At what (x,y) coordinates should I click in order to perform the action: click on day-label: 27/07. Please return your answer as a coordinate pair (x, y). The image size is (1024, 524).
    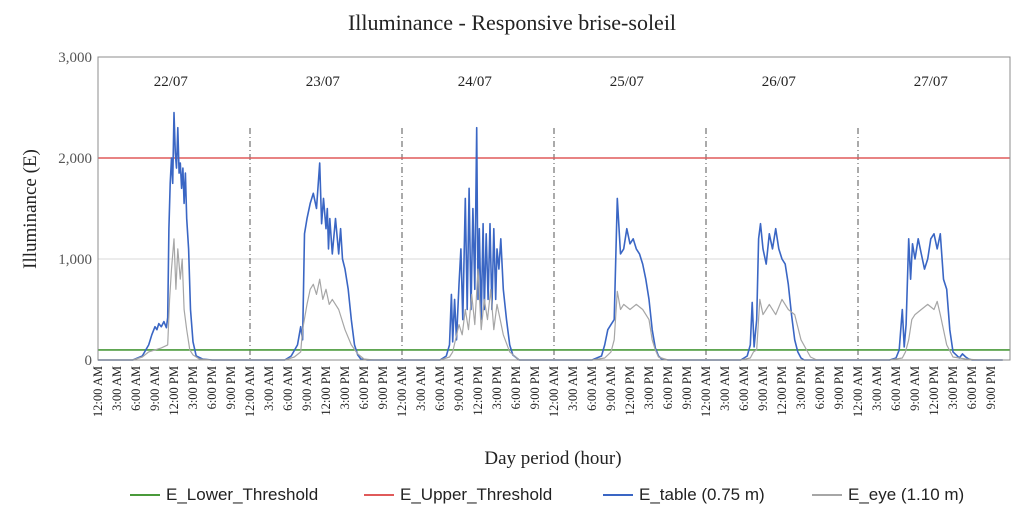
    Looking at the image, I should click on (931, 82).